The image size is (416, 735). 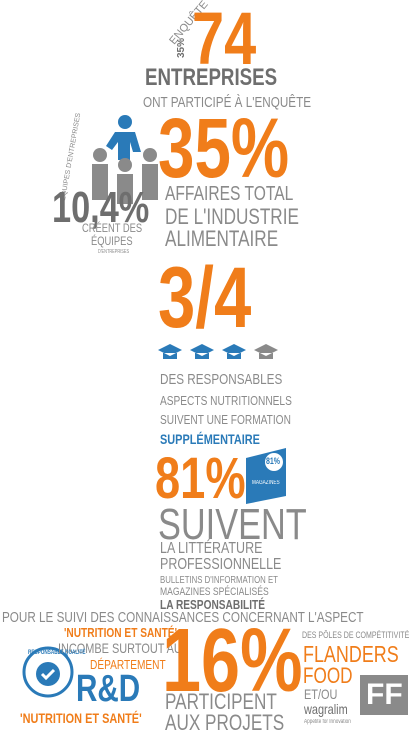 I want to click on text-line: AFFAIRES TOTAL, so click(x=229, y=194).